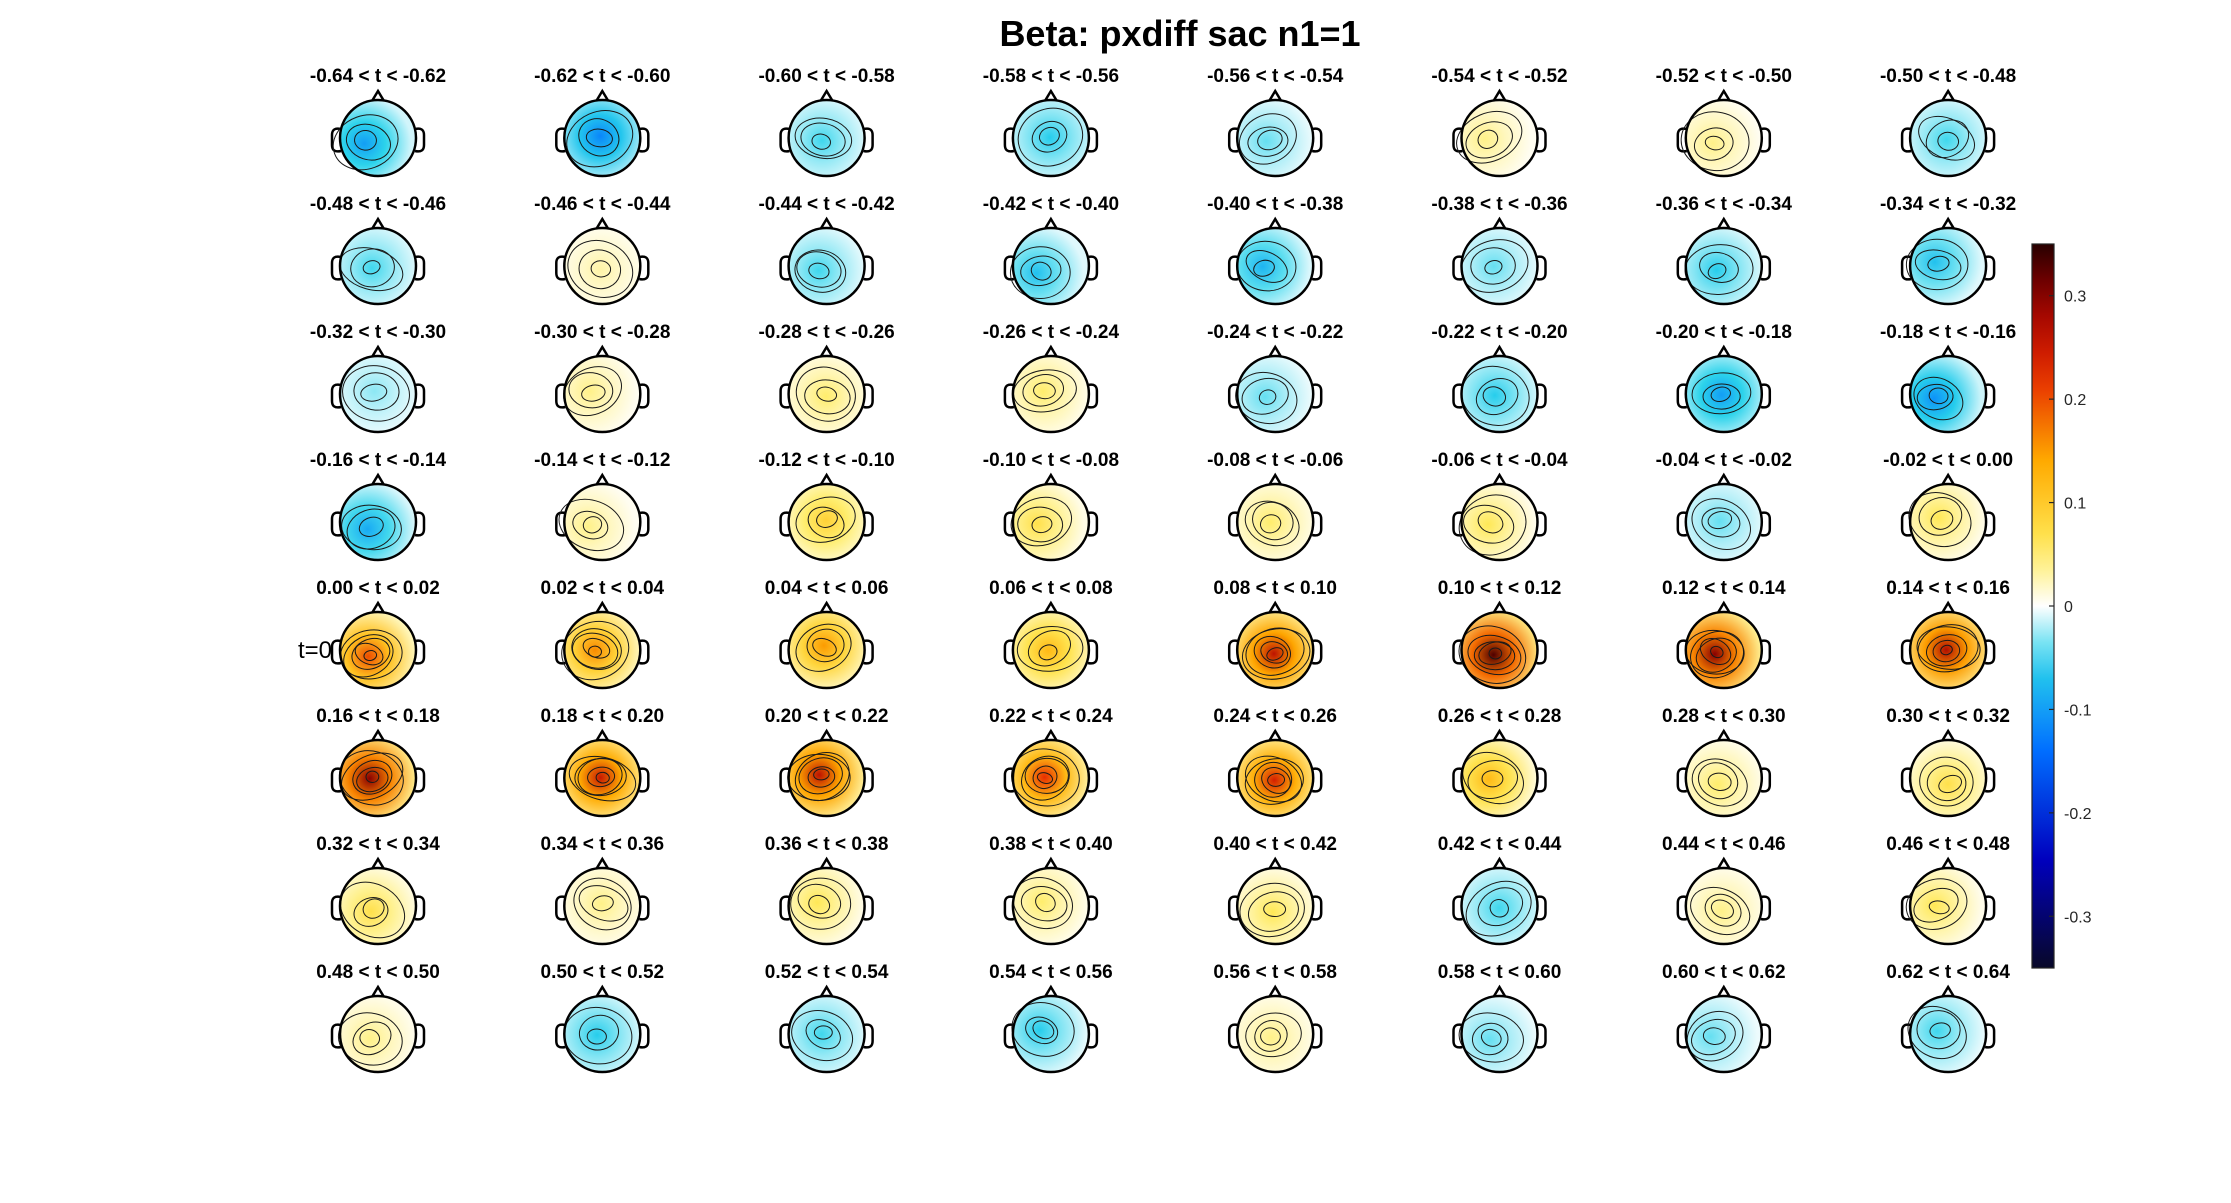 This screenshot has width=2231, height=1203. Describe the element at coordinates (1499, 204) in the screenshot. I see `panel-title: -0.38 < t < -0.36` at that location.